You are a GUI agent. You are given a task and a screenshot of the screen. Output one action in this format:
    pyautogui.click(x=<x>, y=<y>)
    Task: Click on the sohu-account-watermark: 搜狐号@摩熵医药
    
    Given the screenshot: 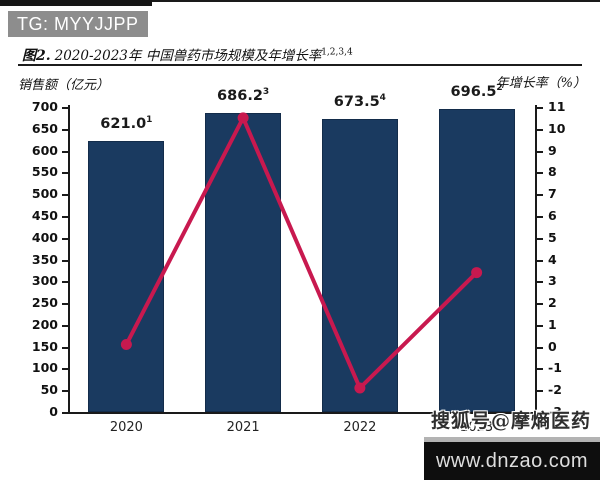 What is the action you would take?
    pyautogui.click(x=511, y=421)
    